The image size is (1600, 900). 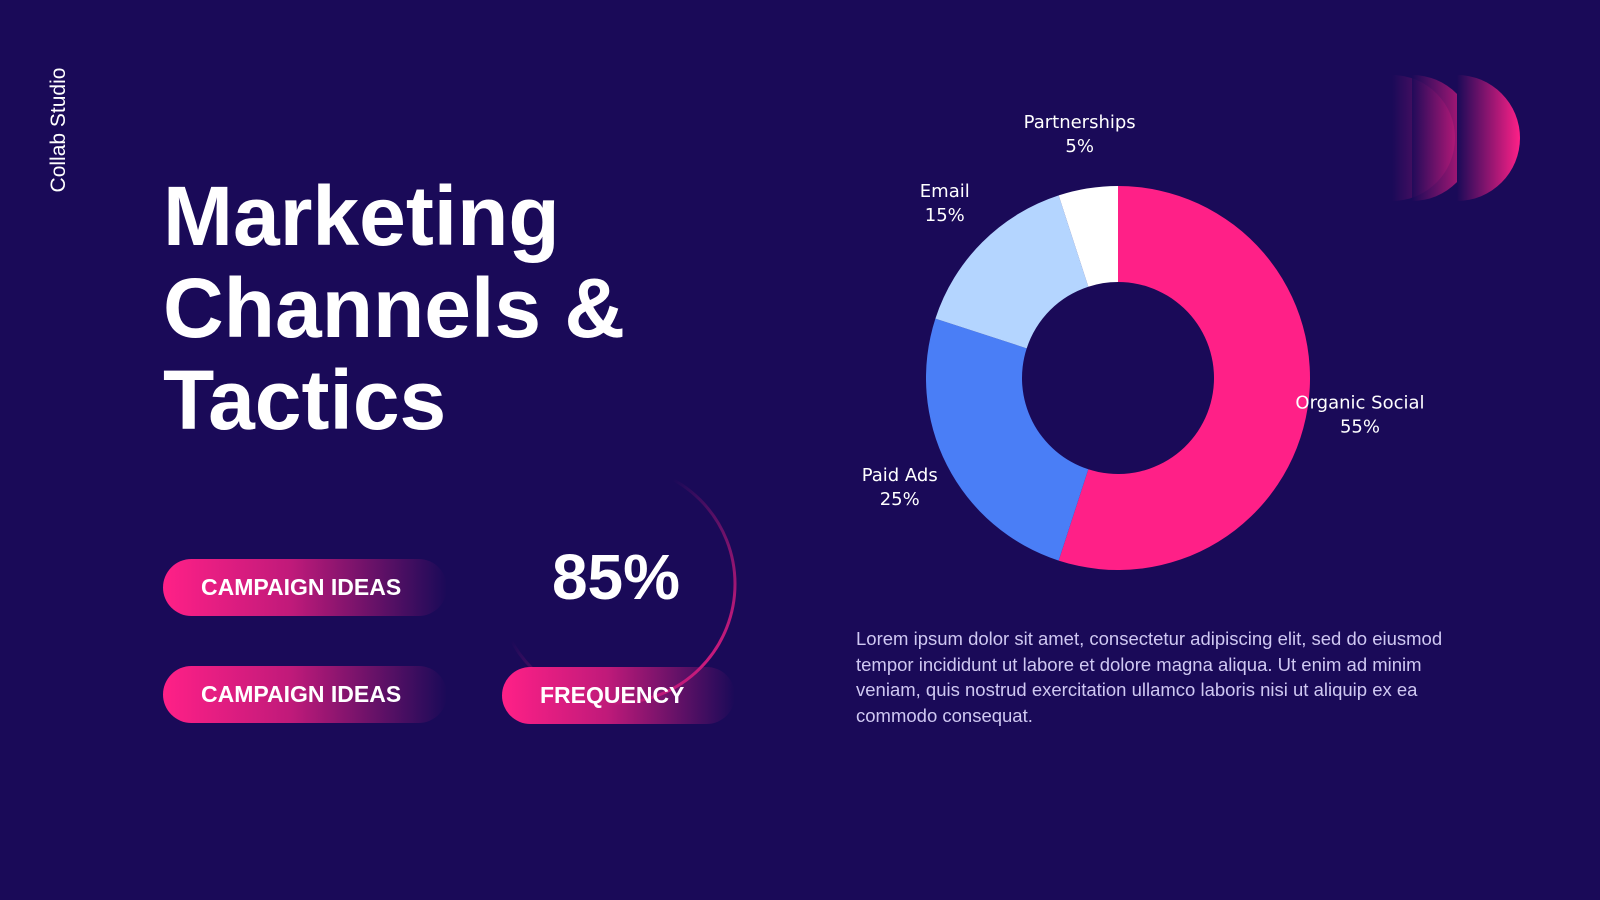 I want to click on slice-label: Email, so click(x=945, y=191).